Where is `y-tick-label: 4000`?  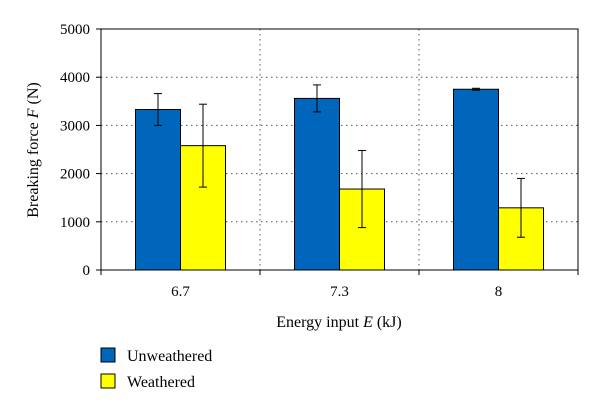
y-tick-label: 4000 is located at coordinates (75, 78).